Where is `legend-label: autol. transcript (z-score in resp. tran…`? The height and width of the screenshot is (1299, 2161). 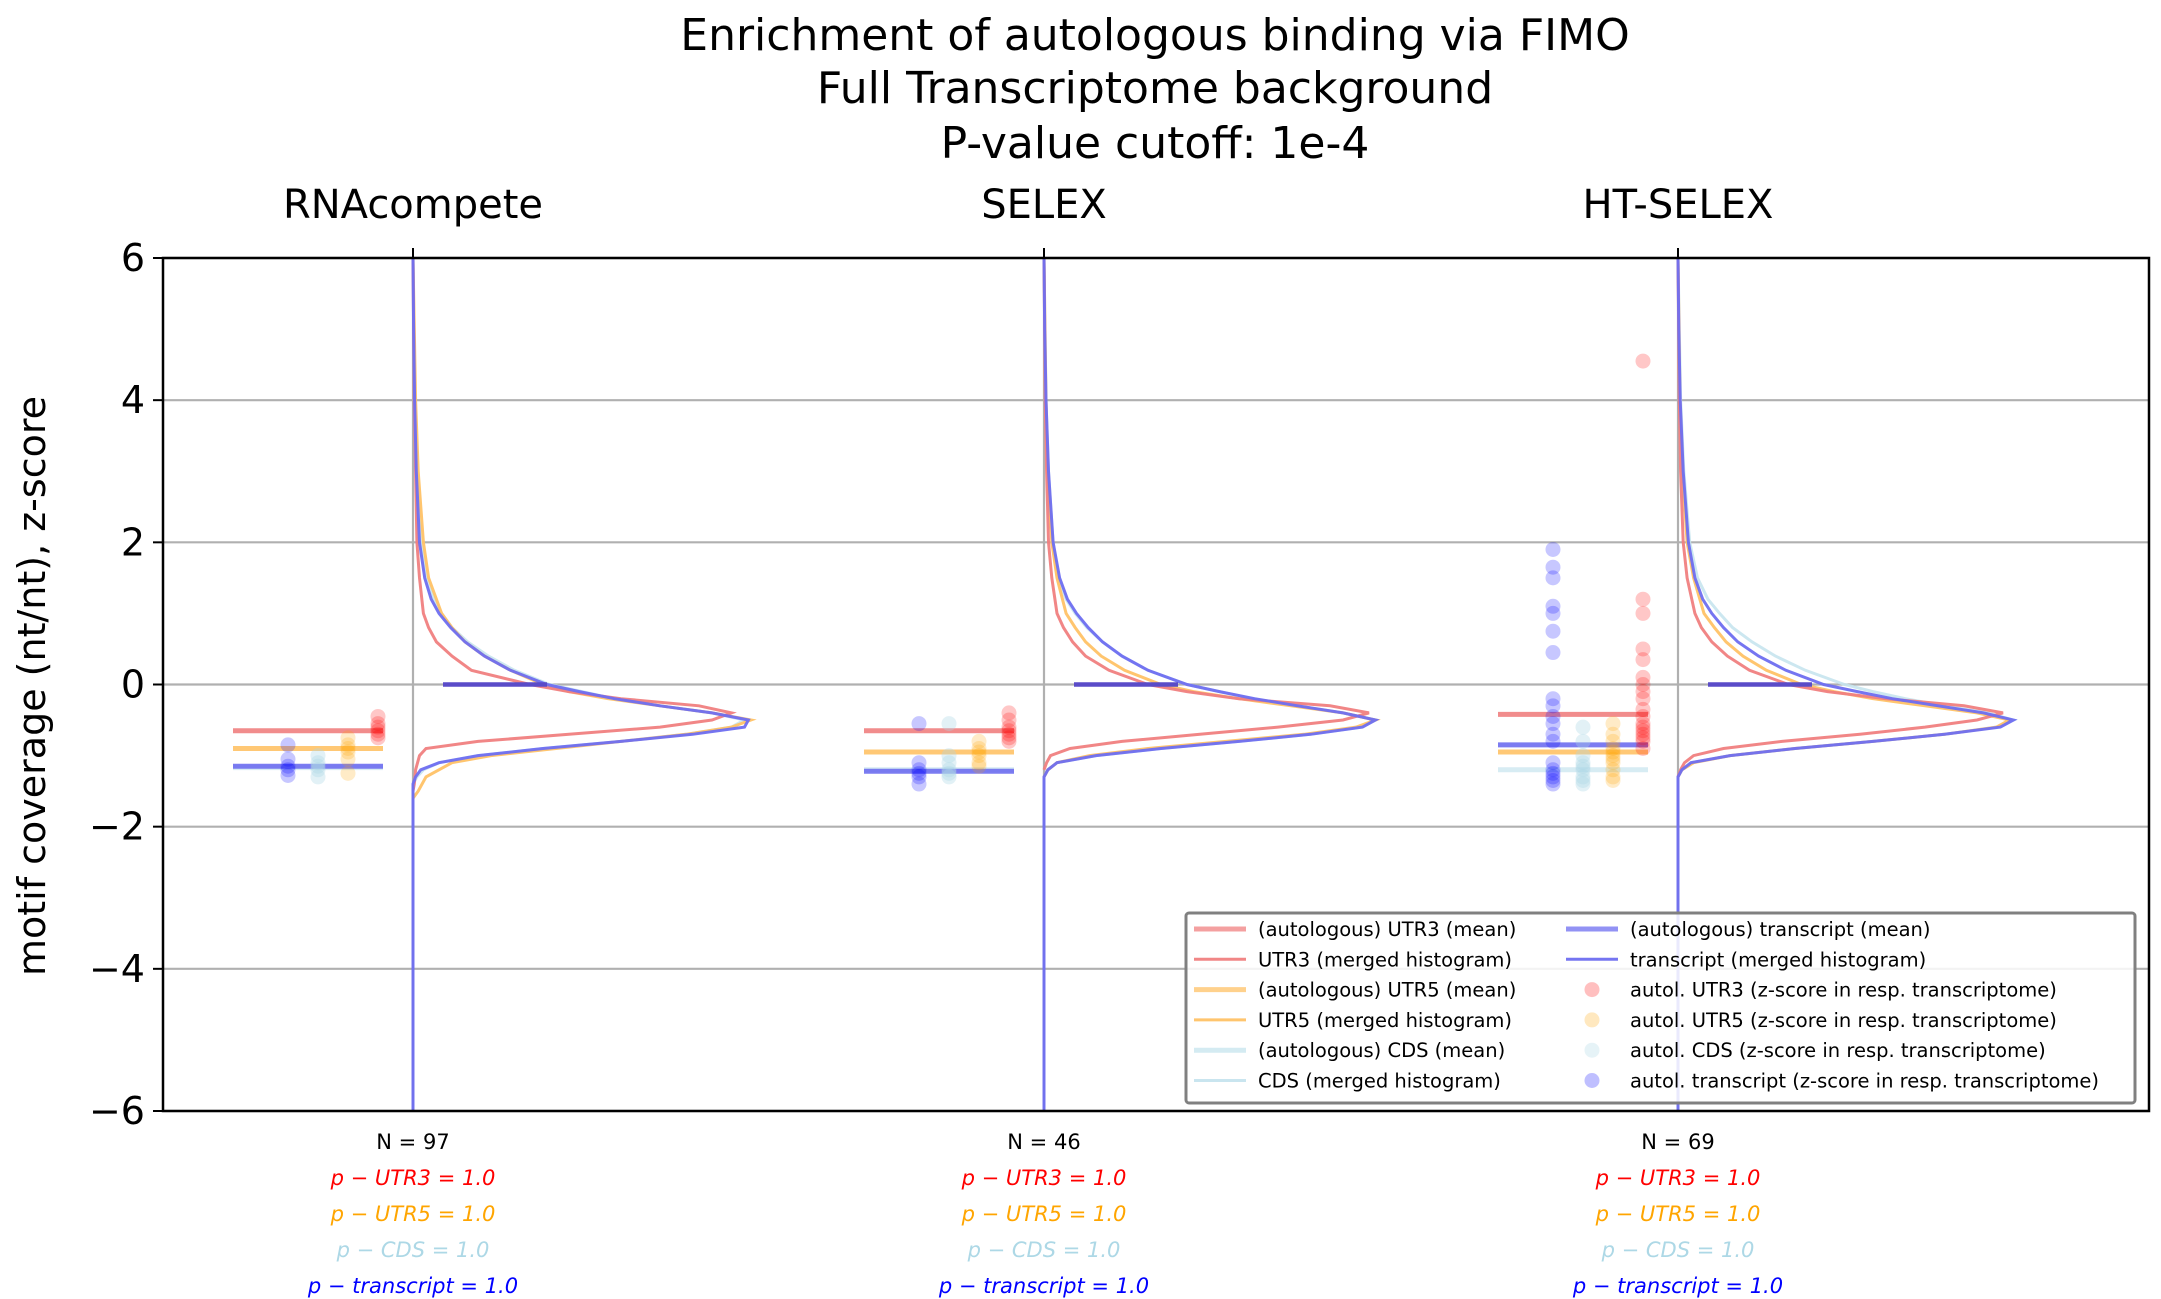
legend-label: autol. transcript (z-score in resp. tran… is located at coordinates (1864, 1081).